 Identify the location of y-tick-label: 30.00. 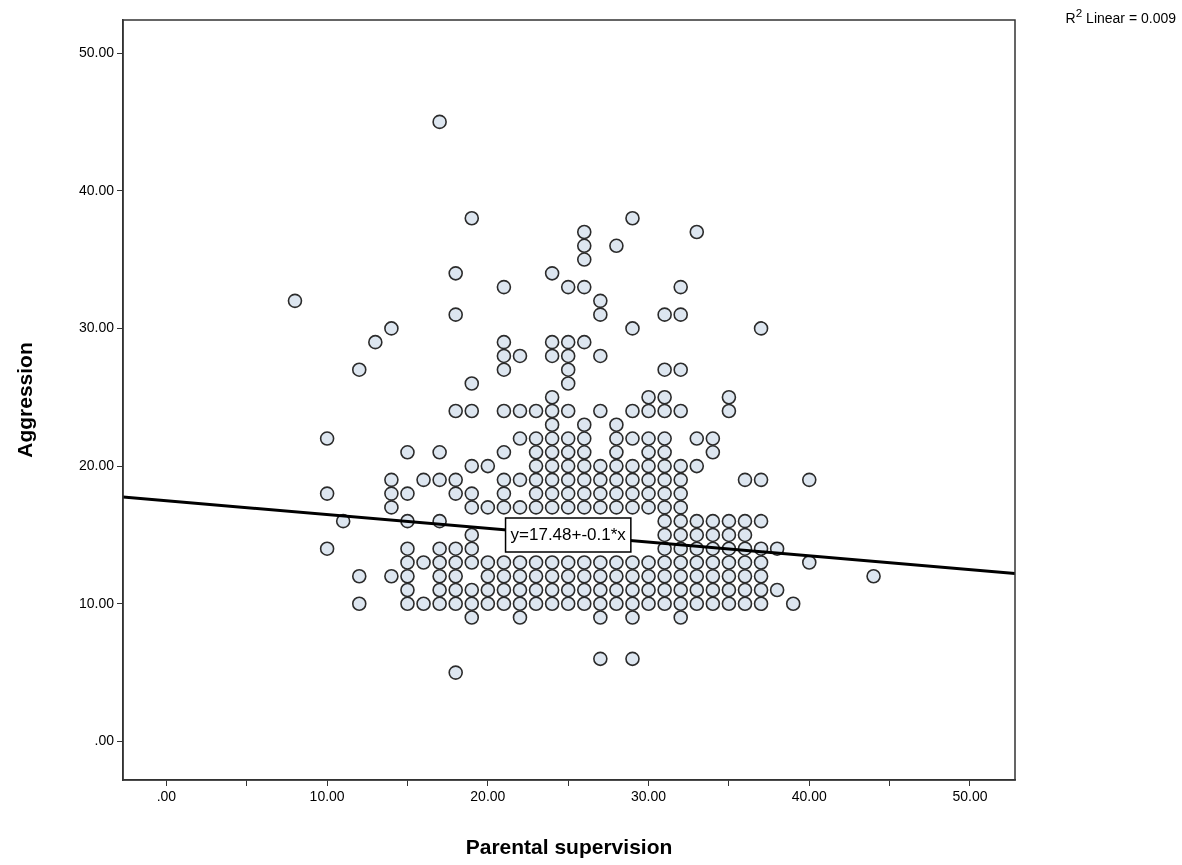
(96, 327).